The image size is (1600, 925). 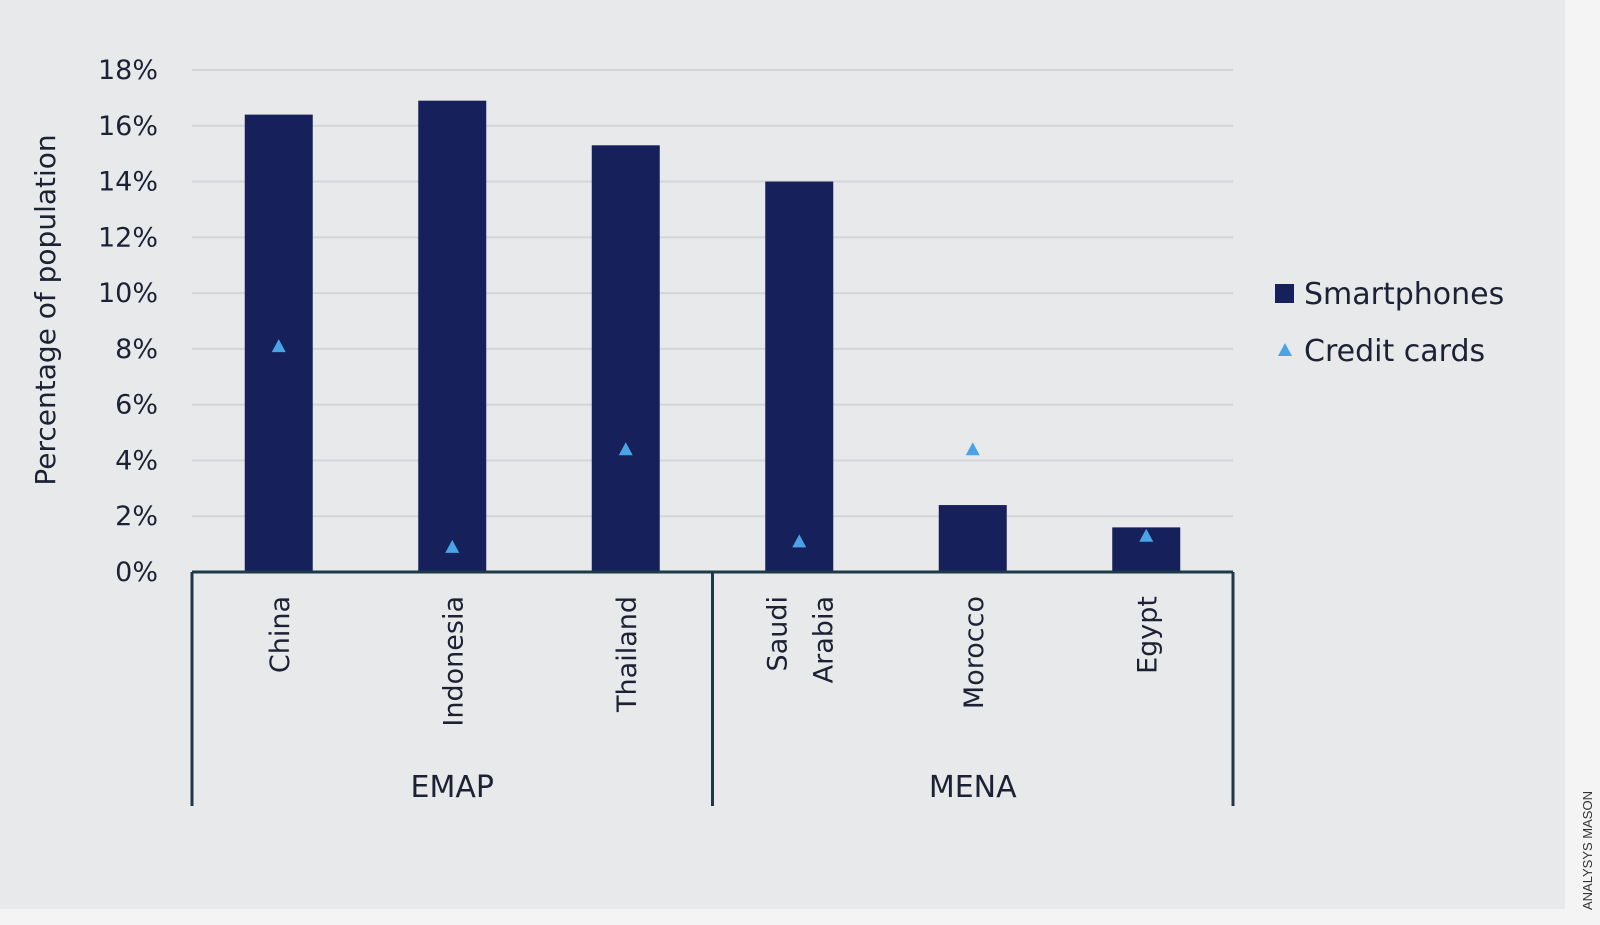 I want to click on category-label: Egypt, so click(x=1147, y=635).